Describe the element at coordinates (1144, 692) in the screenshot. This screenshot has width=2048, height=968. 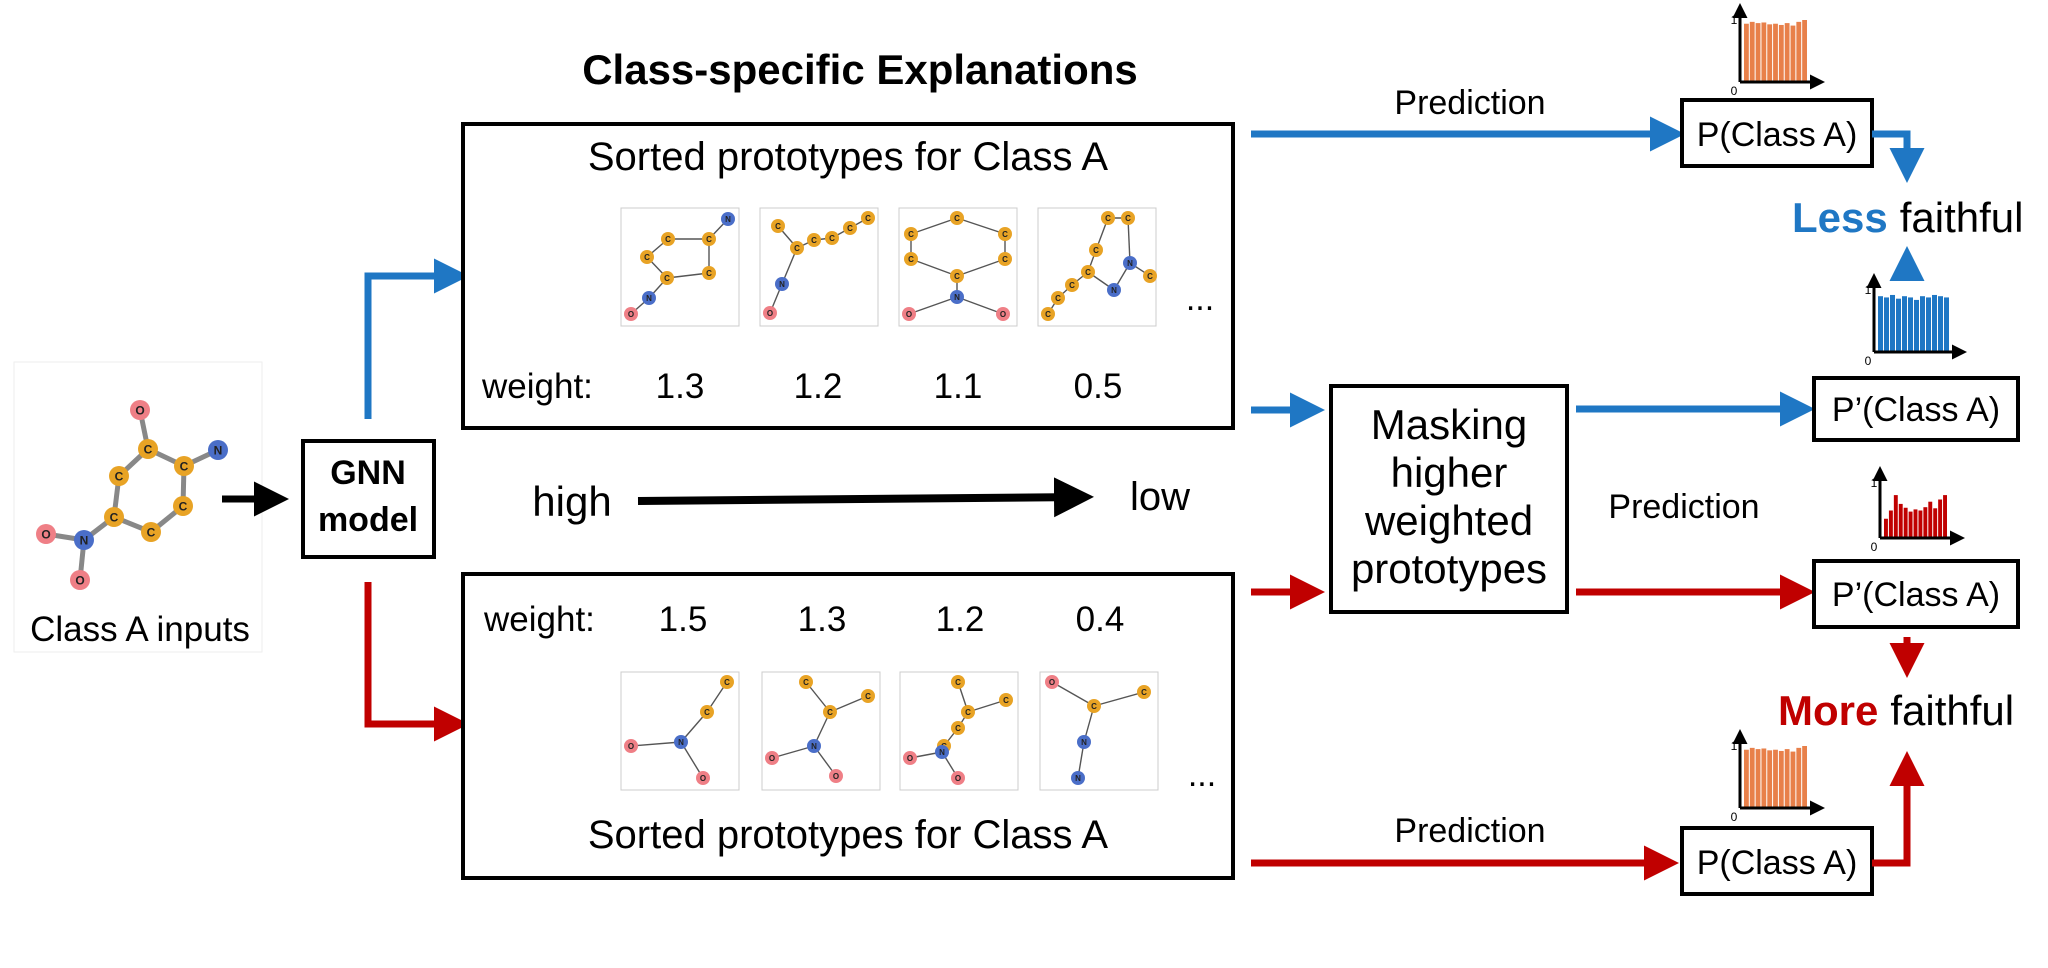
I see `bottom-prototype-4-carbon-atom: C` at that location.